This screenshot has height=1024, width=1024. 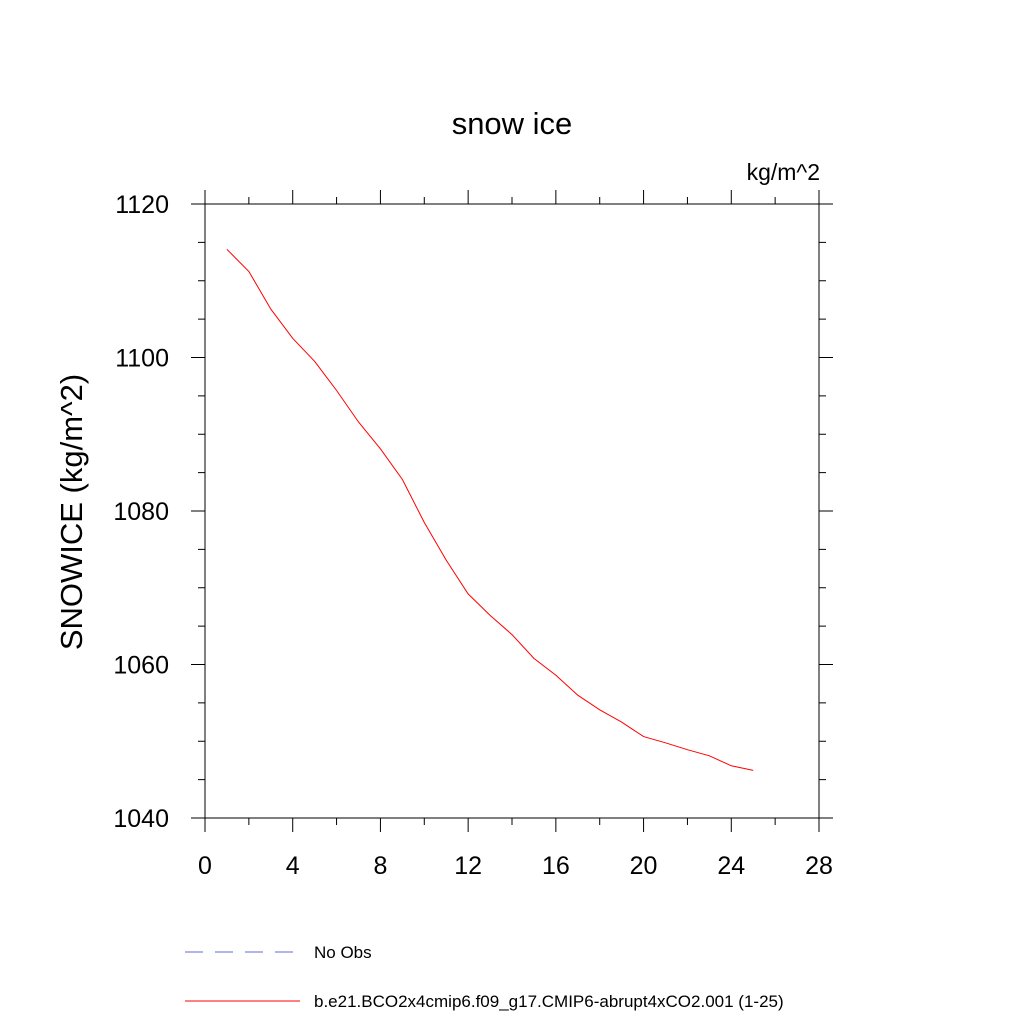 What do you see at coordinates (293, 866) in the screenshot?
I see `x-tick-label: 4` at bounding box center [293, 866].